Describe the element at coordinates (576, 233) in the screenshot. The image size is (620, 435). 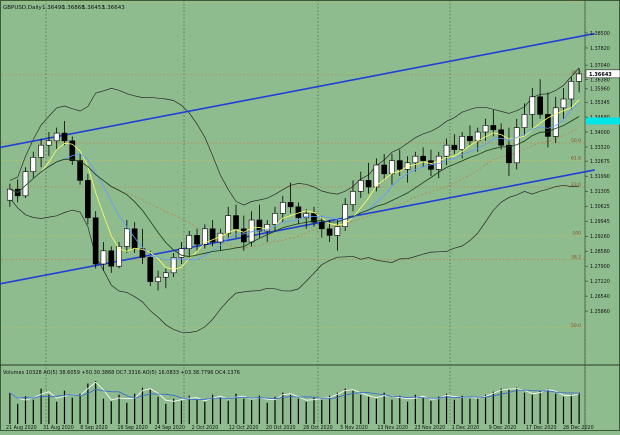
I see `fib-level-label: 100` at that location.